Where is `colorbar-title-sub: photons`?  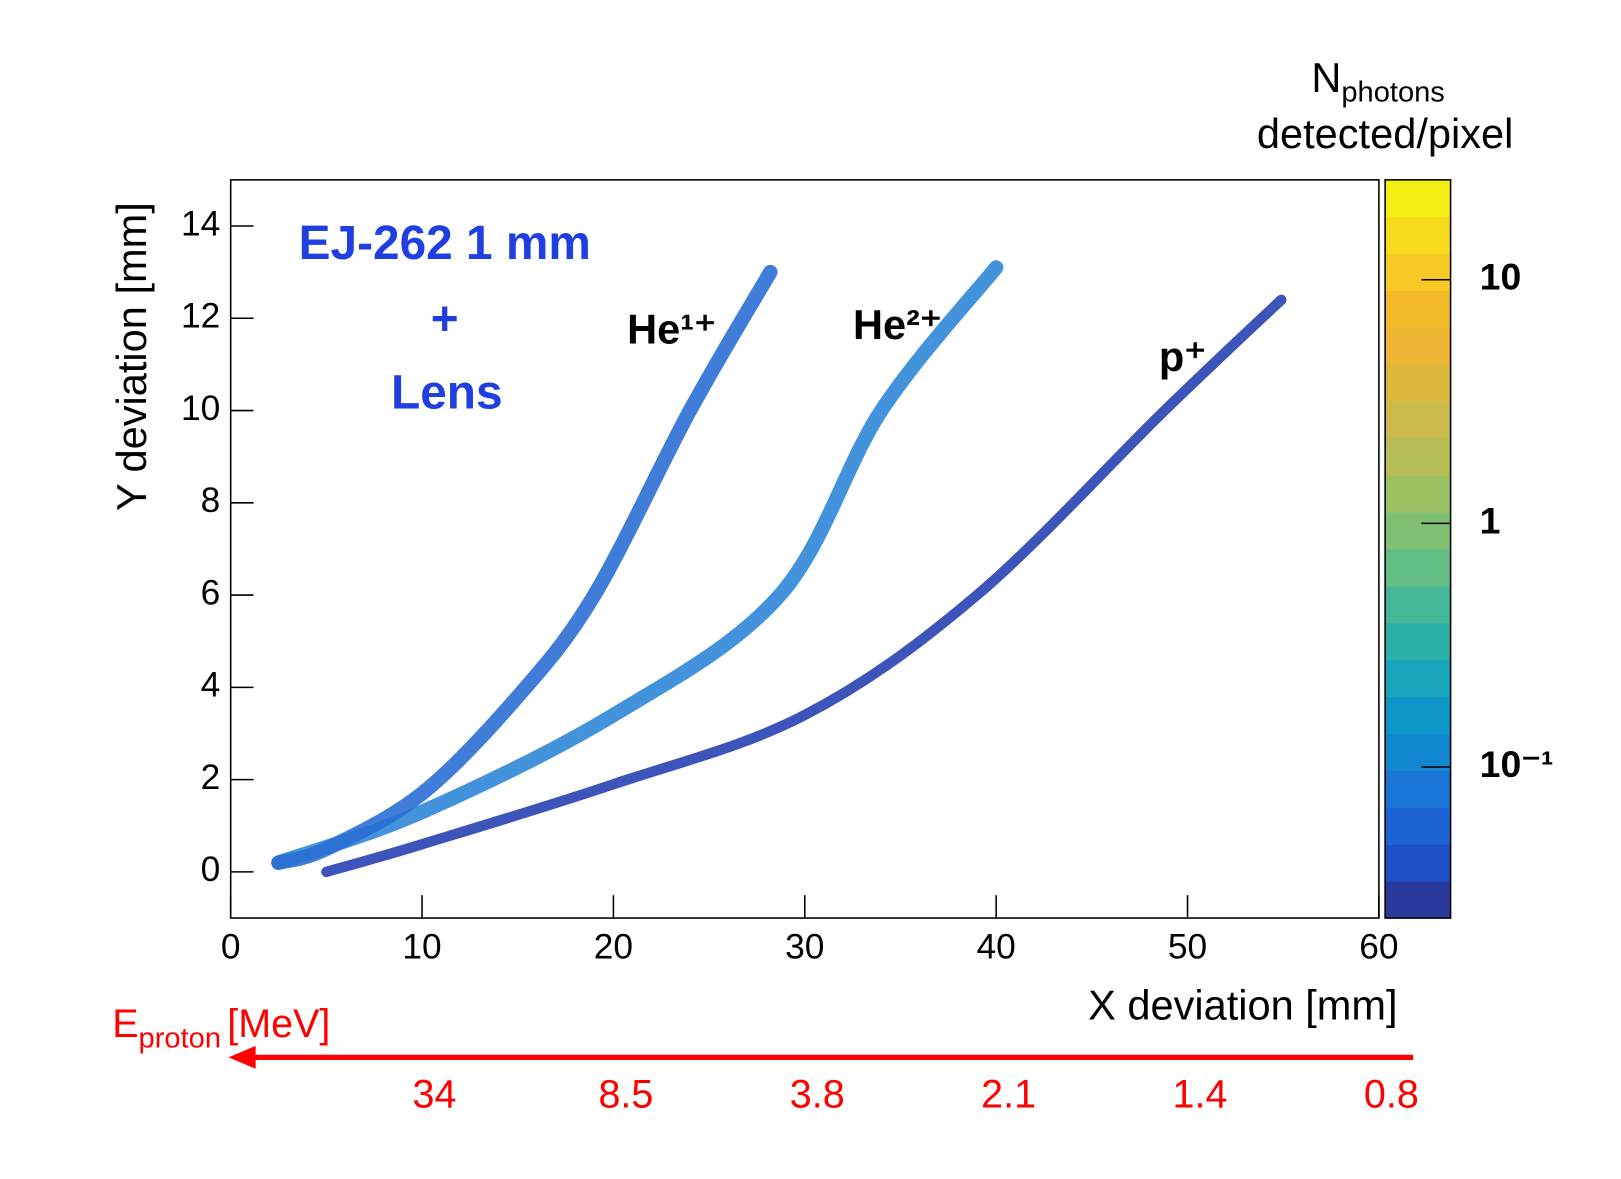 colorbar-title-sub: photons is located at coordinates (1393, 92).